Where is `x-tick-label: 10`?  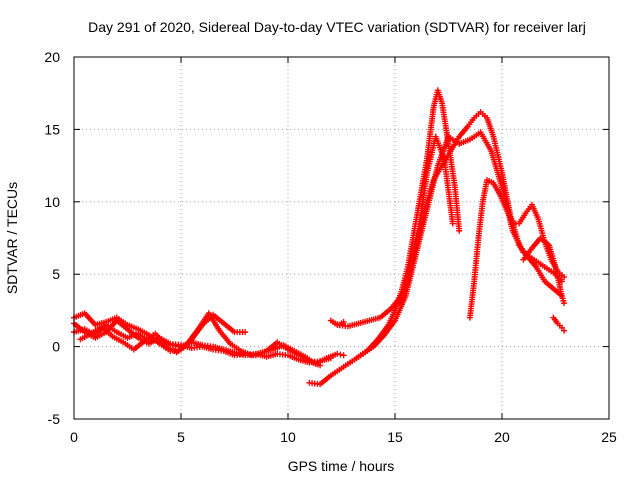 x-tick-label: 10 is located at coordinates (288, 437).